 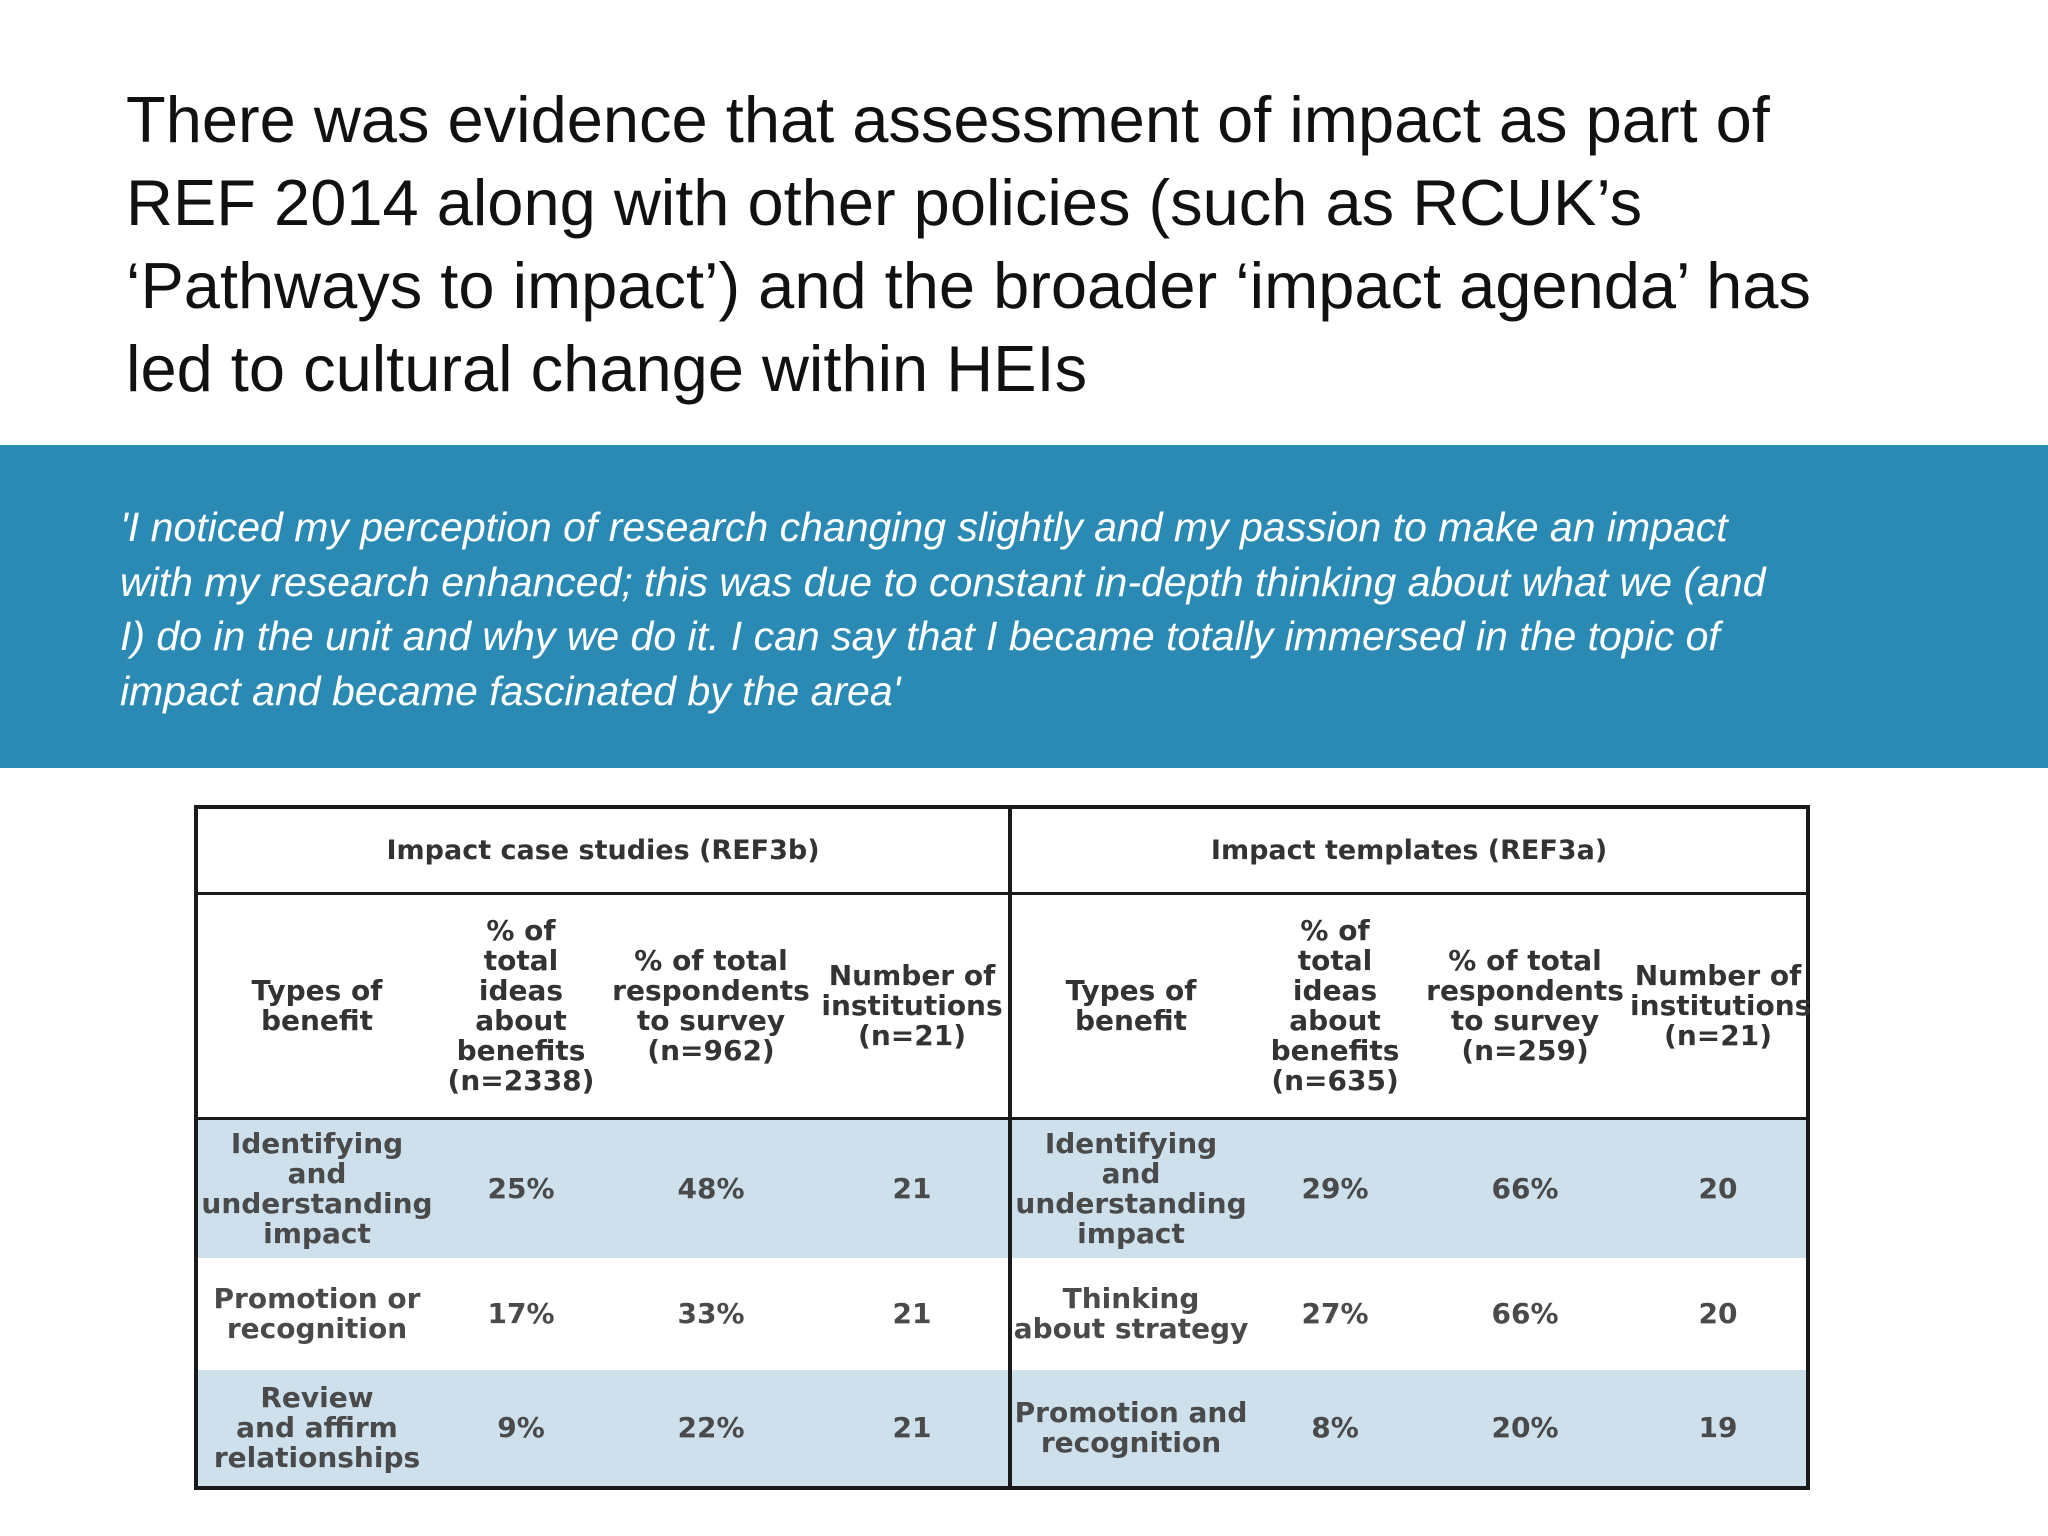 I want to click on table-cell: 9%, so click(x=521, y=1429).